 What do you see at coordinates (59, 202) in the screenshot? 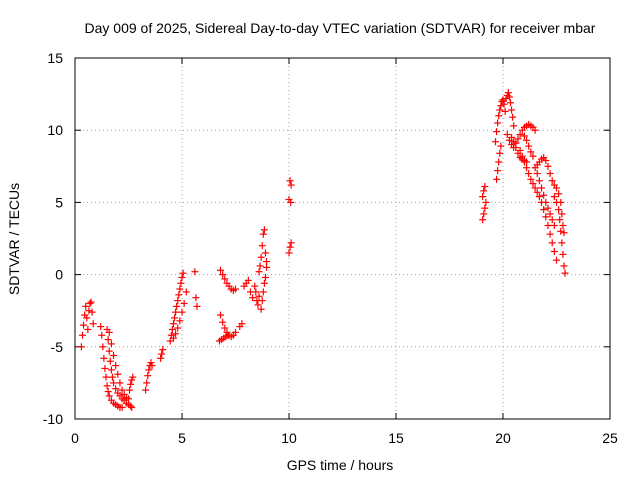
I see `y-tick-label: 5` at bounding box center [59, 202].